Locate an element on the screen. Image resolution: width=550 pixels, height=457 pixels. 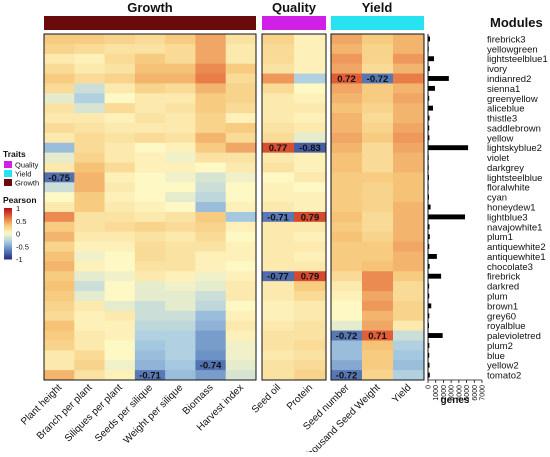
genes-tick-label: 5000 is located at coordinates (467, 393).